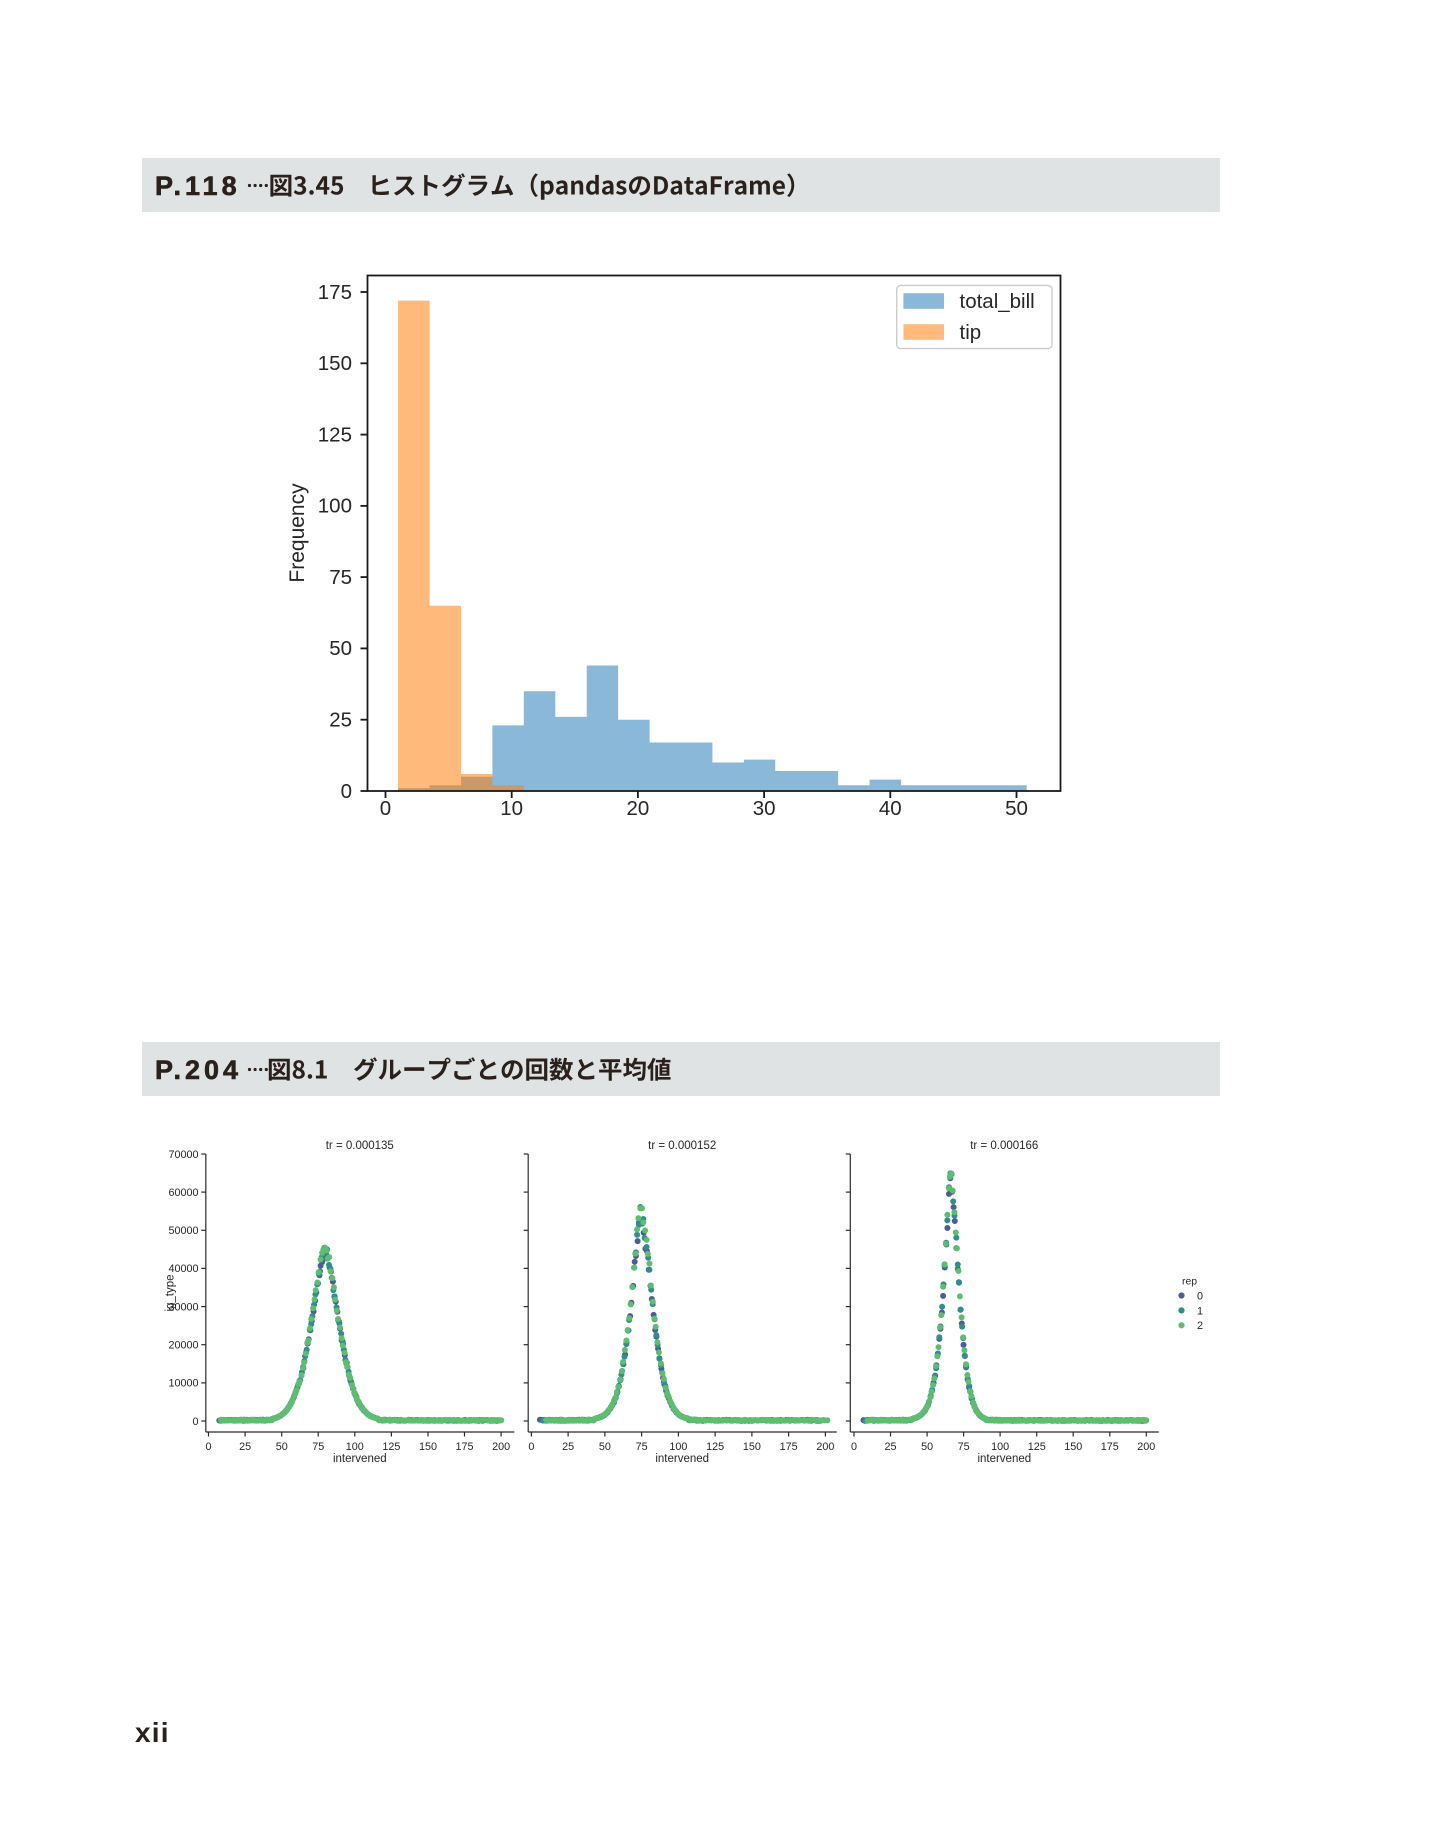  Describe the element at coordinates (1200, 1326) in the screenshot. I see `svg-text: 2` at that location.